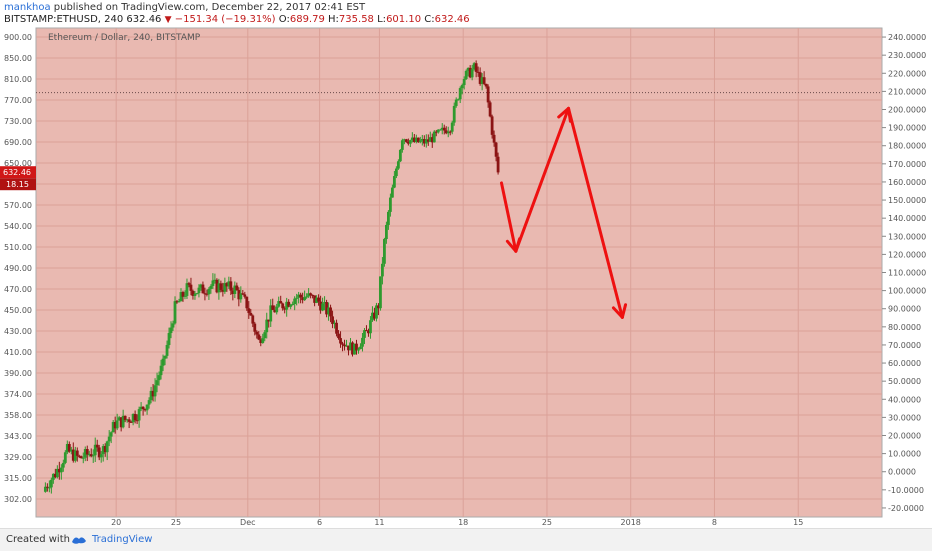 This screenshot has width=932, height=551. I want to click on left-tick-label: 900.00, so click(18, 37).